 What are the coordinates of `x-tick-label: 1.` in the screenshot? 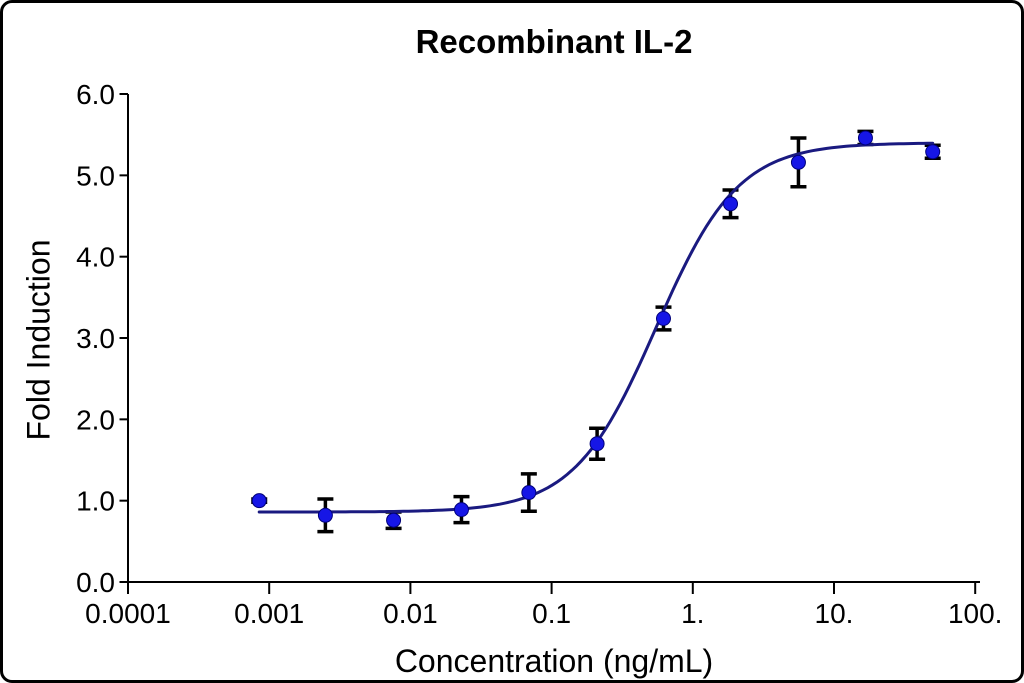 It's located at (692, 613).